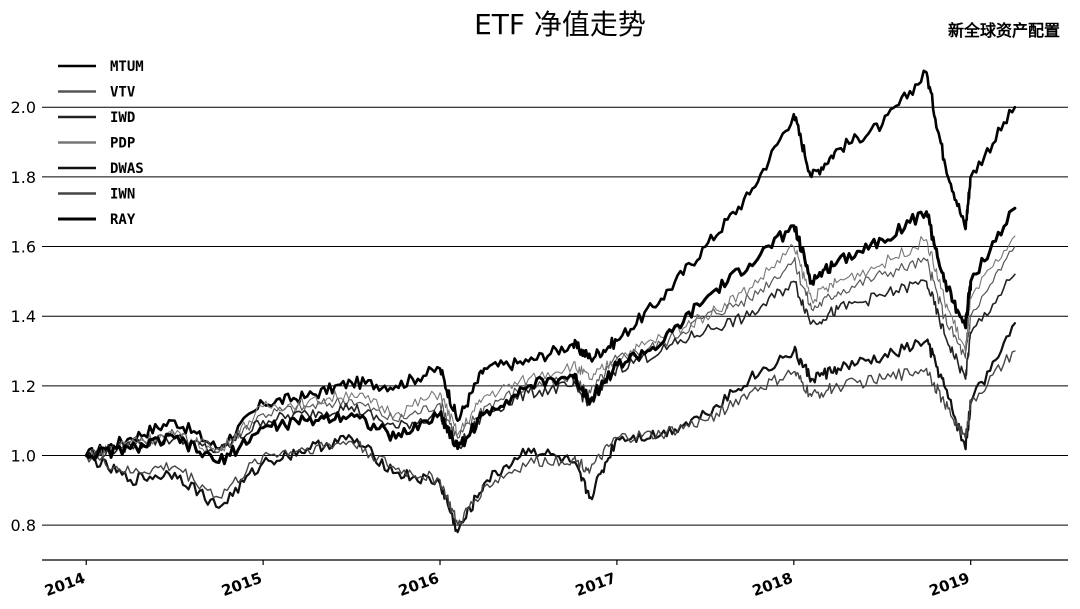  What do you see at coordinates (23, 247) in the screenshot?
I see `y-tick-label: 1.6` at bounding box center [23, 247].